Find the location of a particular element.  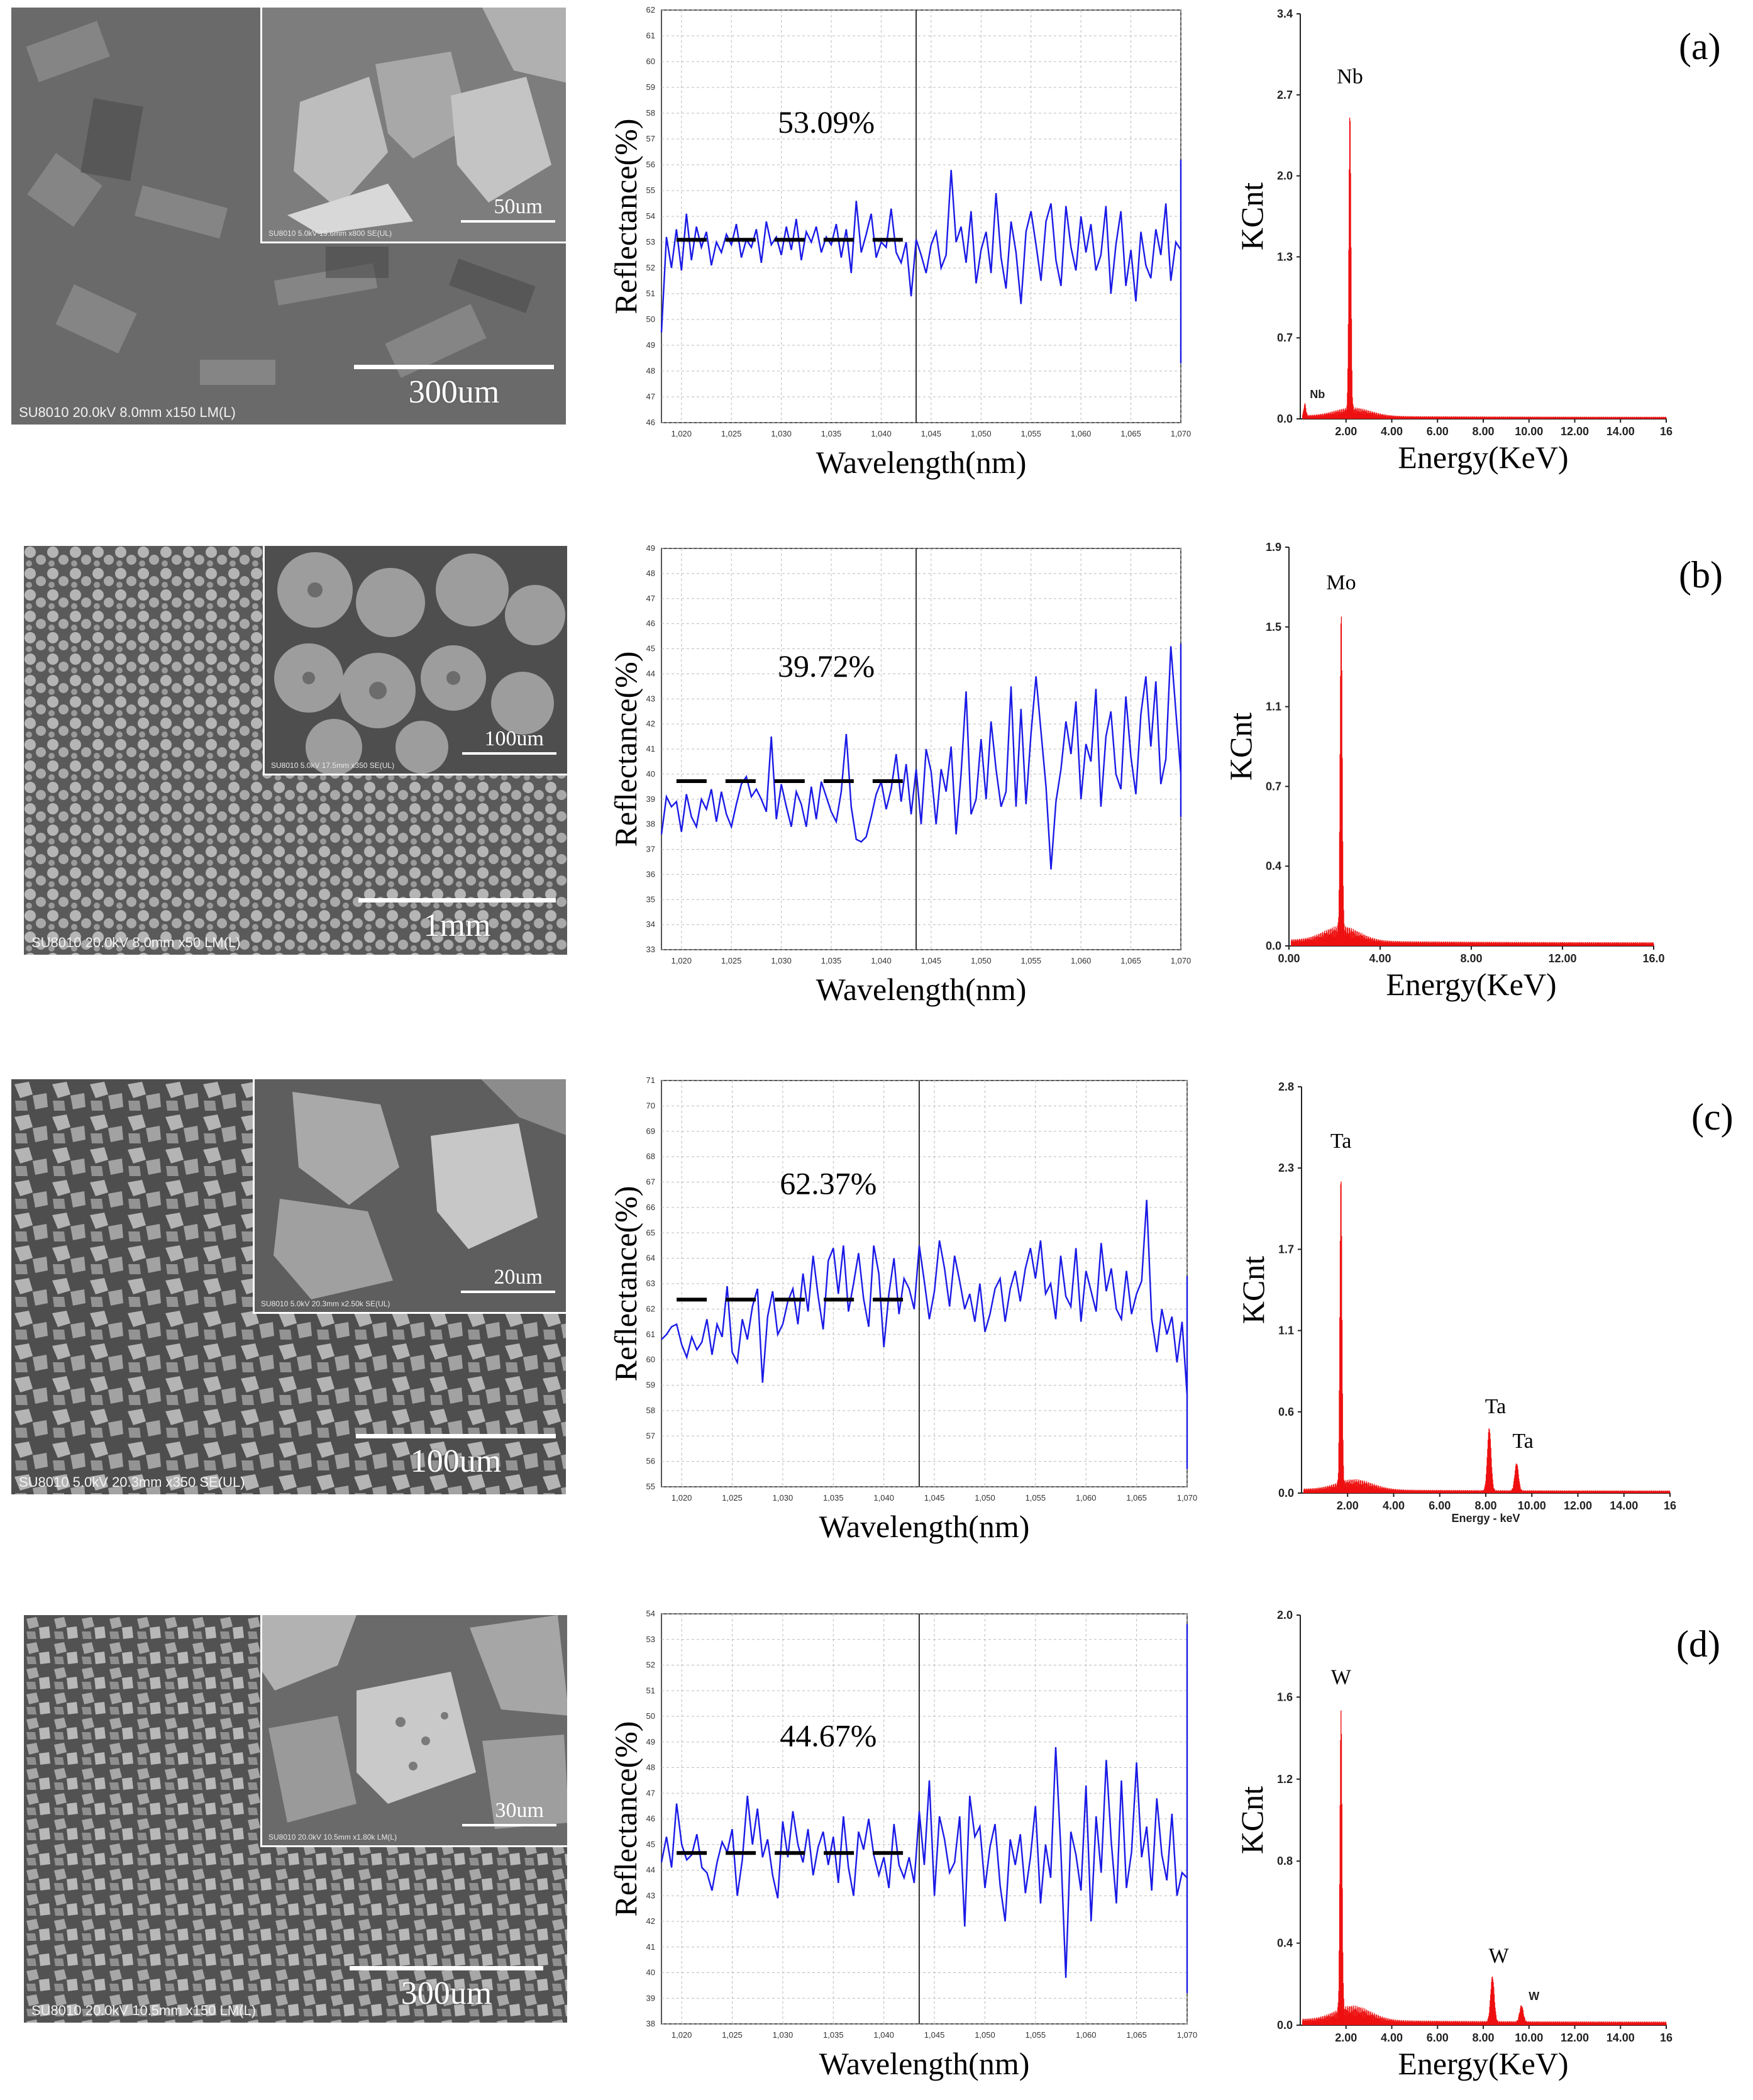

x-tick-c: 1,020 is located at coordinates (682, 1498).